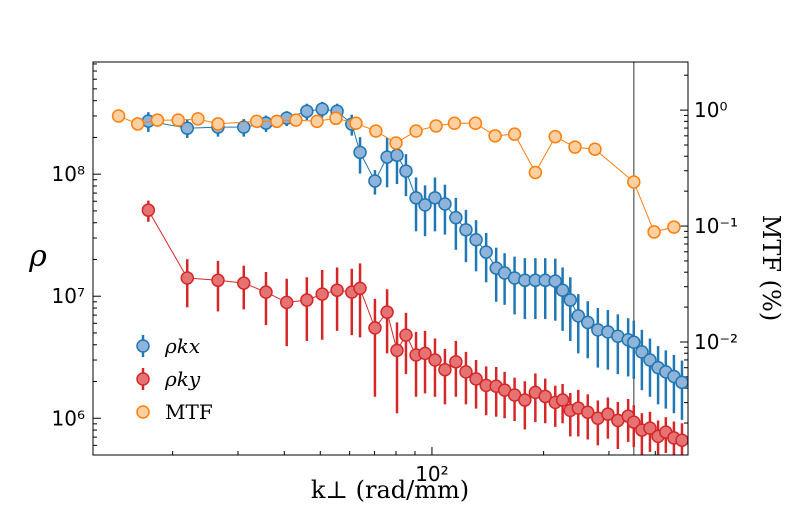 The height and width of the screenshot is (529, 806). I want to click on legend: ρkx ρky MTF, so click(174, 379).